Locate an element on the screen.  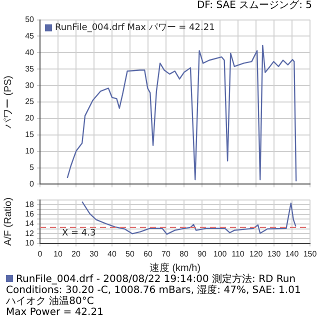
legend-label: RunFile_004.drf Max パワー = 42.21 is located at coordinates (135, 28).